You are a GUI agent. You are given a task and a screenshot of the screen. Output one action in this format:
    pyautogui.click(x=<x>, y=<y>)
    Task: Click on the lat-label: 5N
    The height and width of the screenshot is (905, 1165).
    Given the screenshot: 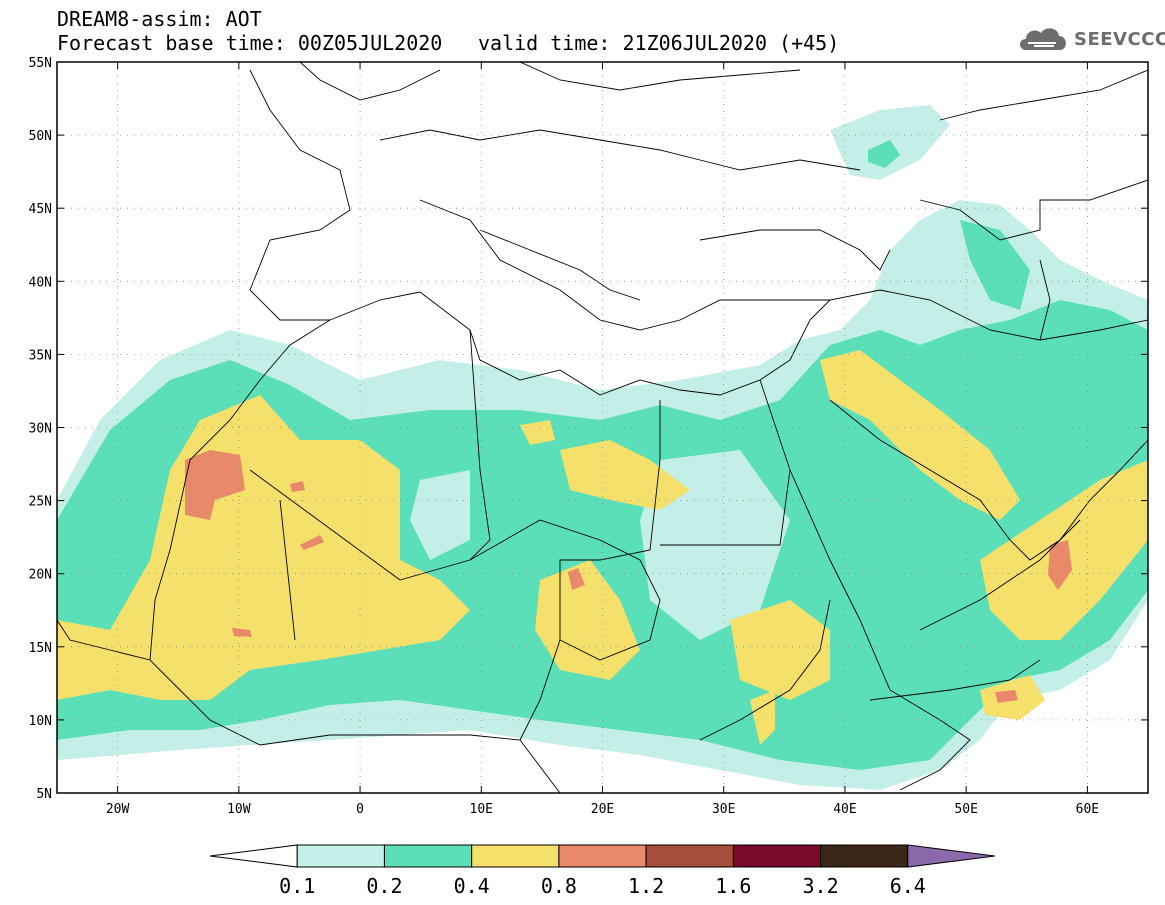 What is the action you would take?
    pyautogui.click(x=44, y=794)
    